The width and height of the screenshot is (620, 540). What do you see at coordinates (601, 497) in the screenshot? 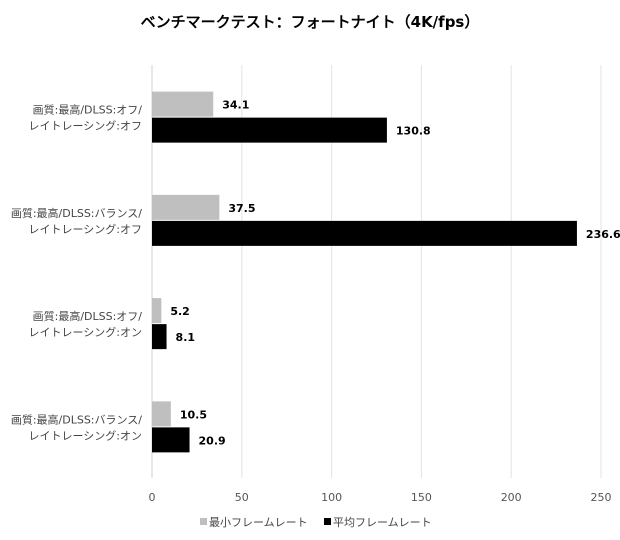
I see `x-tick-label: 250` at bounding box center [601, 497].